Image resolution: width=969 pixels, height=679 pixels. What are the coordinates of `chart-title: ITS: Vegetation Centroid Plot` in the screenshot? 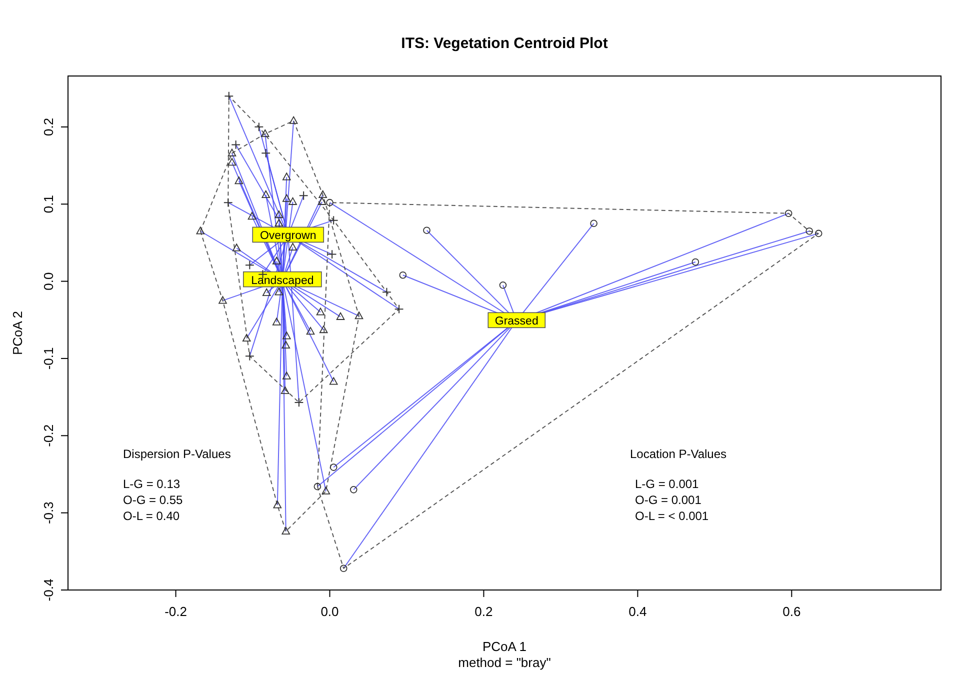 It's located at (504, 43).